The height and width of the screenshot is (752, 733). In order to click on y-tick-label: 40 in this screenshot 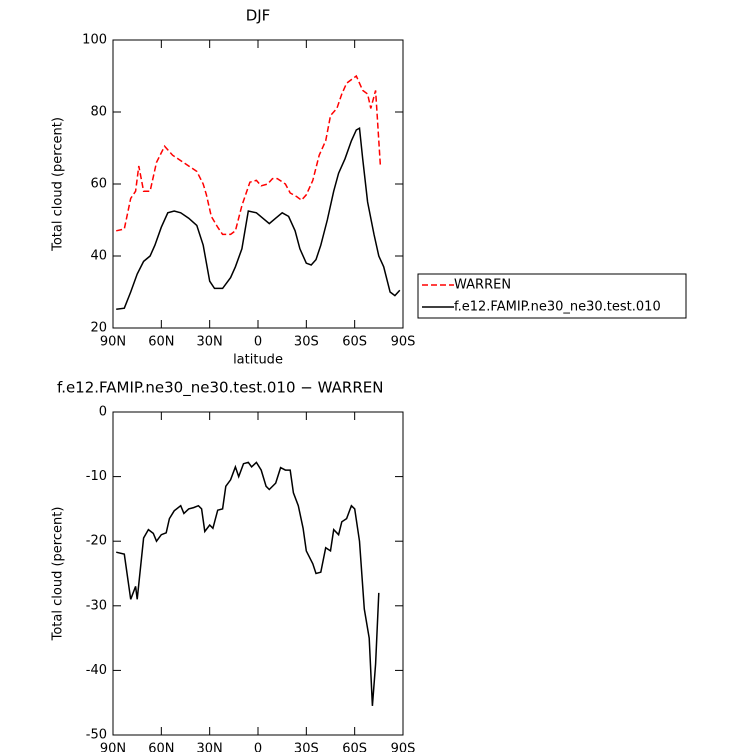, I will do `click(98, 256)`.